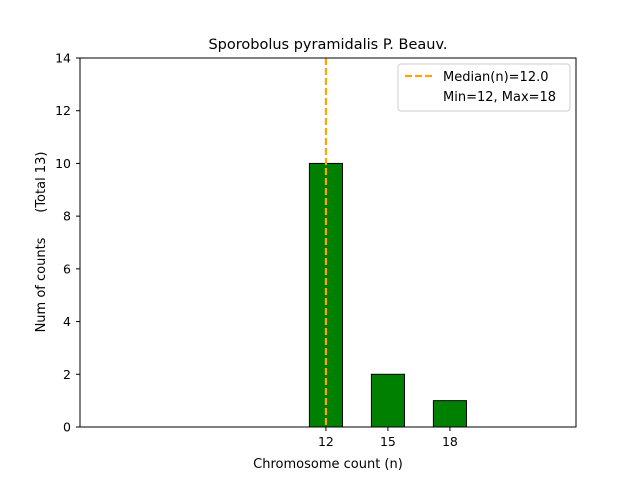 The height and width of the screenshot is (480, 640). I want to click on legend-box, so click(484, 87).